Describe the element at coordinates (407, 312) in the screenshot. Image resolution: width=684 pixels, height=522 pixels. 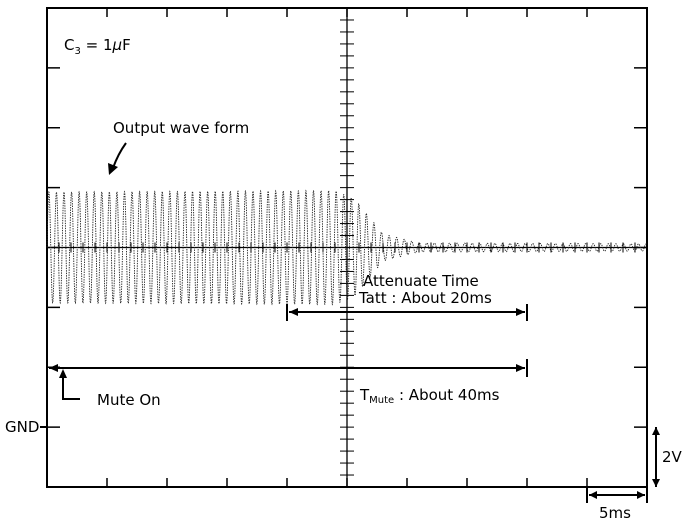
I see `attenuate-range-arrow` at that location.